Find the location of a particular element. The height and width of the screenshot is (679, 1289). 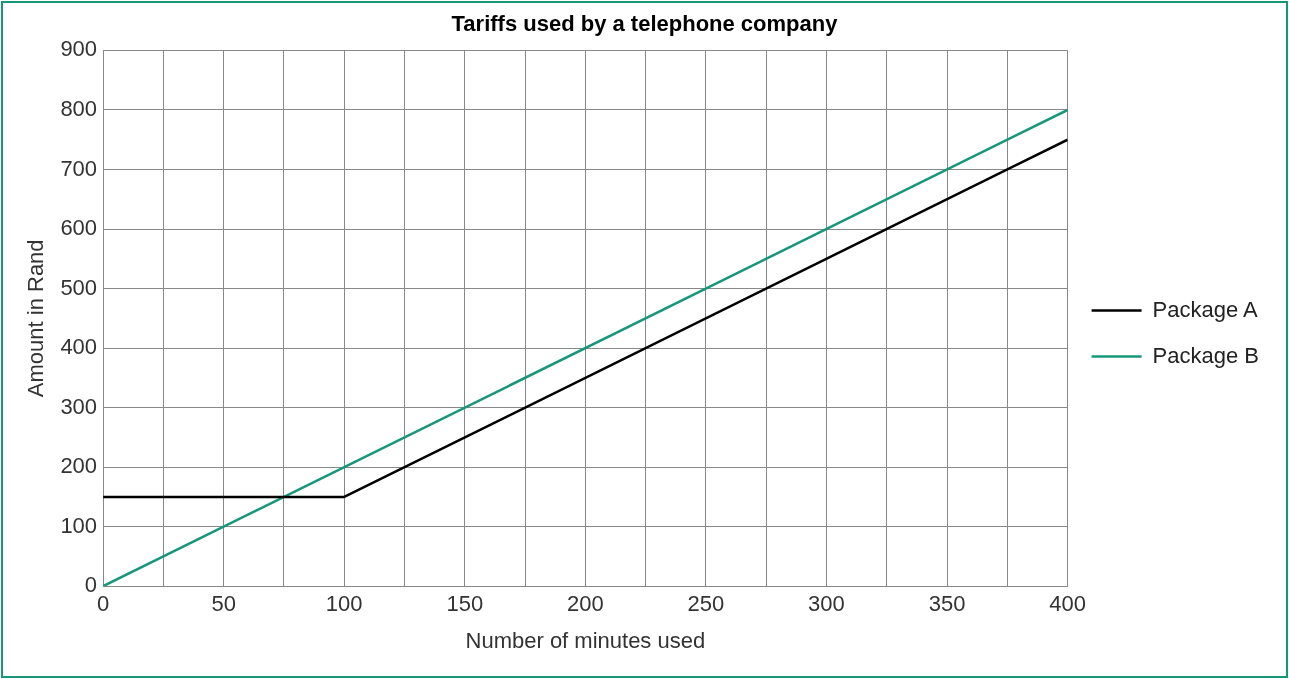

x-tick-label: 50 is located at coordinates (223, 604).